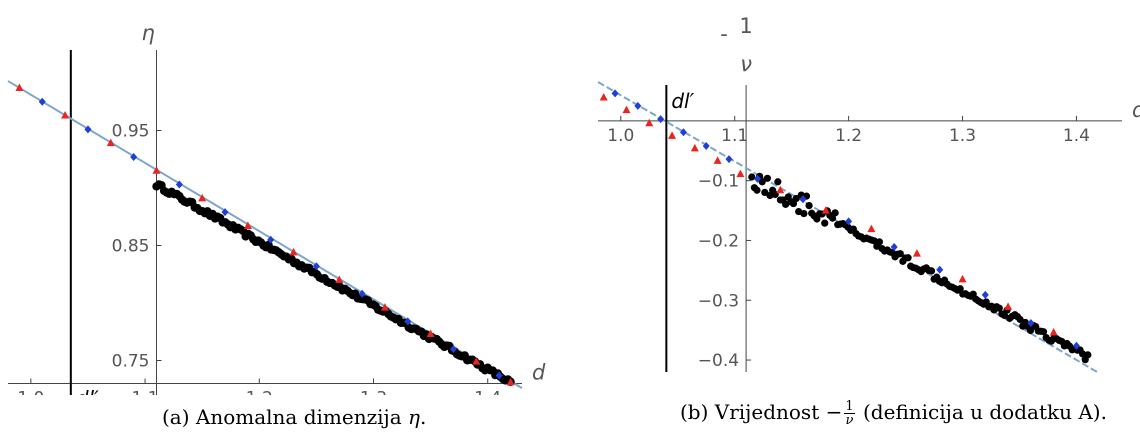 The image size is (1140, 439). Describe the element at coordinates (834, 412) in the screenshot. I see `caption-b-minus: −` at that location.